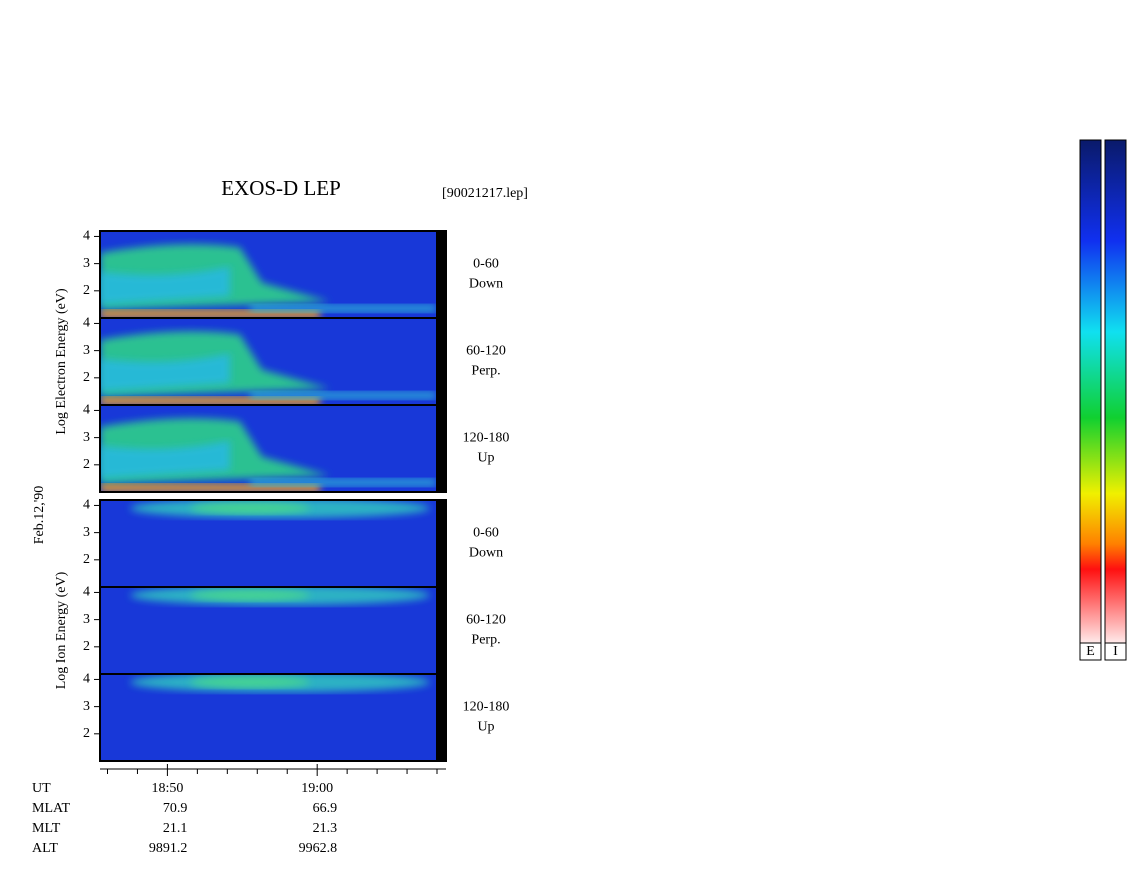 Image resolution: width=1130 pixels, height=875 pixels. I want to click on orbit-label: UT, so click(41, 788).